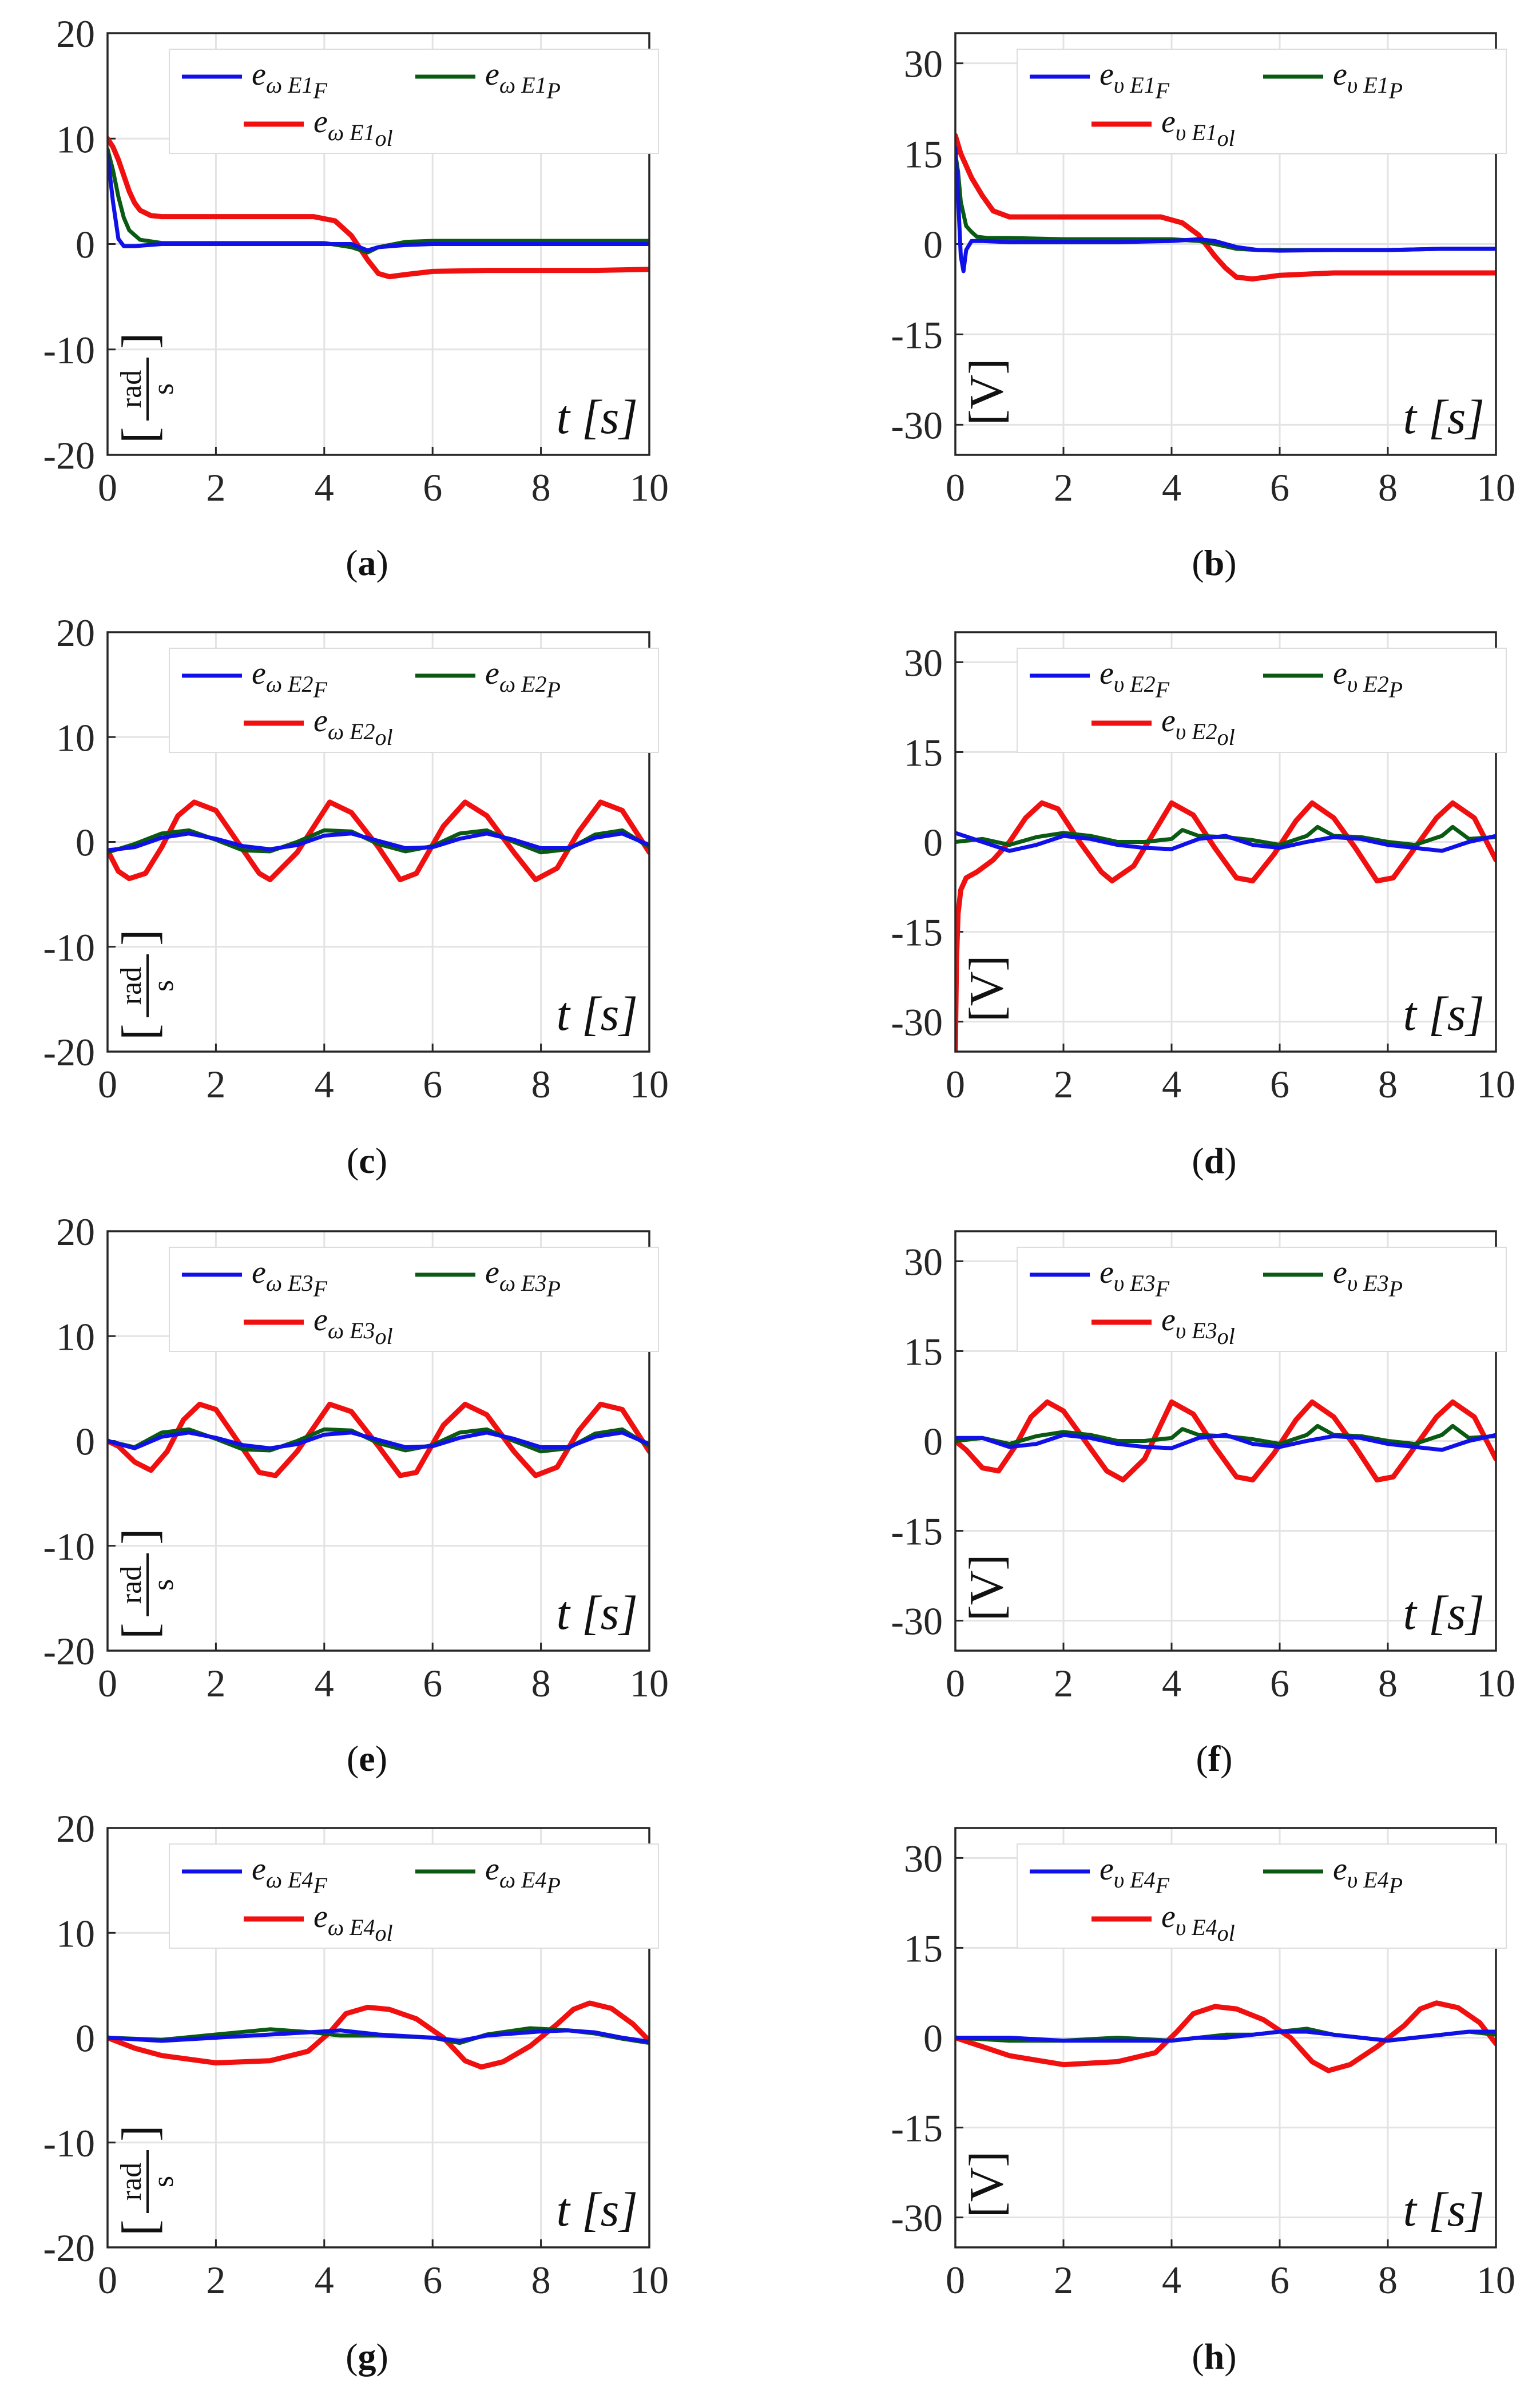 The image size is (1540, 2399). What do you see at coordinates (1214, 2356) in the screenshot?
I see `panel-caption: (h)` at bounding box center [1214, 2356].